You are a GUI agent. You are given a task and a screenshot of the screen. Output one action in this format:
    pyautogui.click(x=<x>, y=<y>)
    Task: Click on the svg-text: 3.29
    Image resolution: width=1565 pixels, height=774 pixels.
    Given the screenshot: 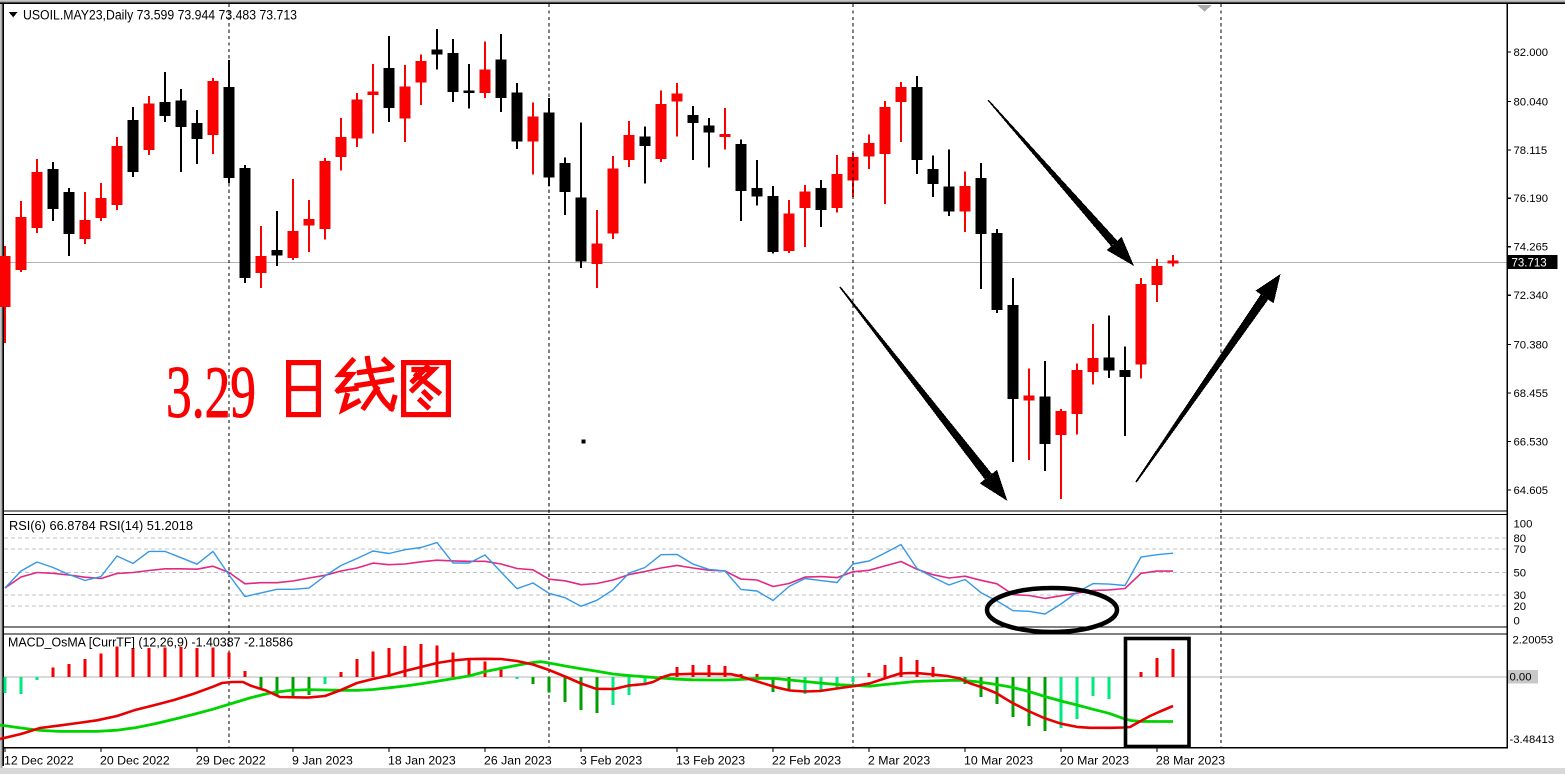 What is the action you would take?
    pyautogui.click(x=211, y=393)
    